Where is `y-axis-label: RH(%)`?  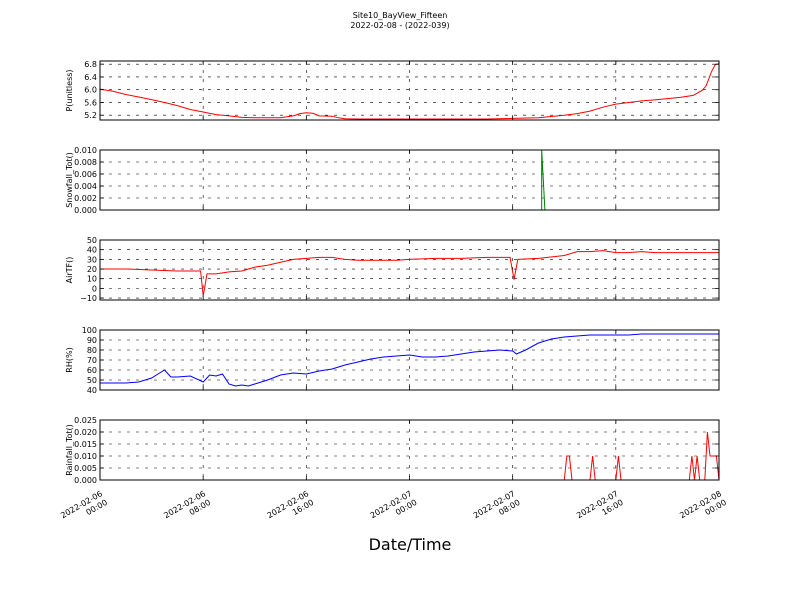
y-axis-label: RH(%) is located at coordinates (69, 359).